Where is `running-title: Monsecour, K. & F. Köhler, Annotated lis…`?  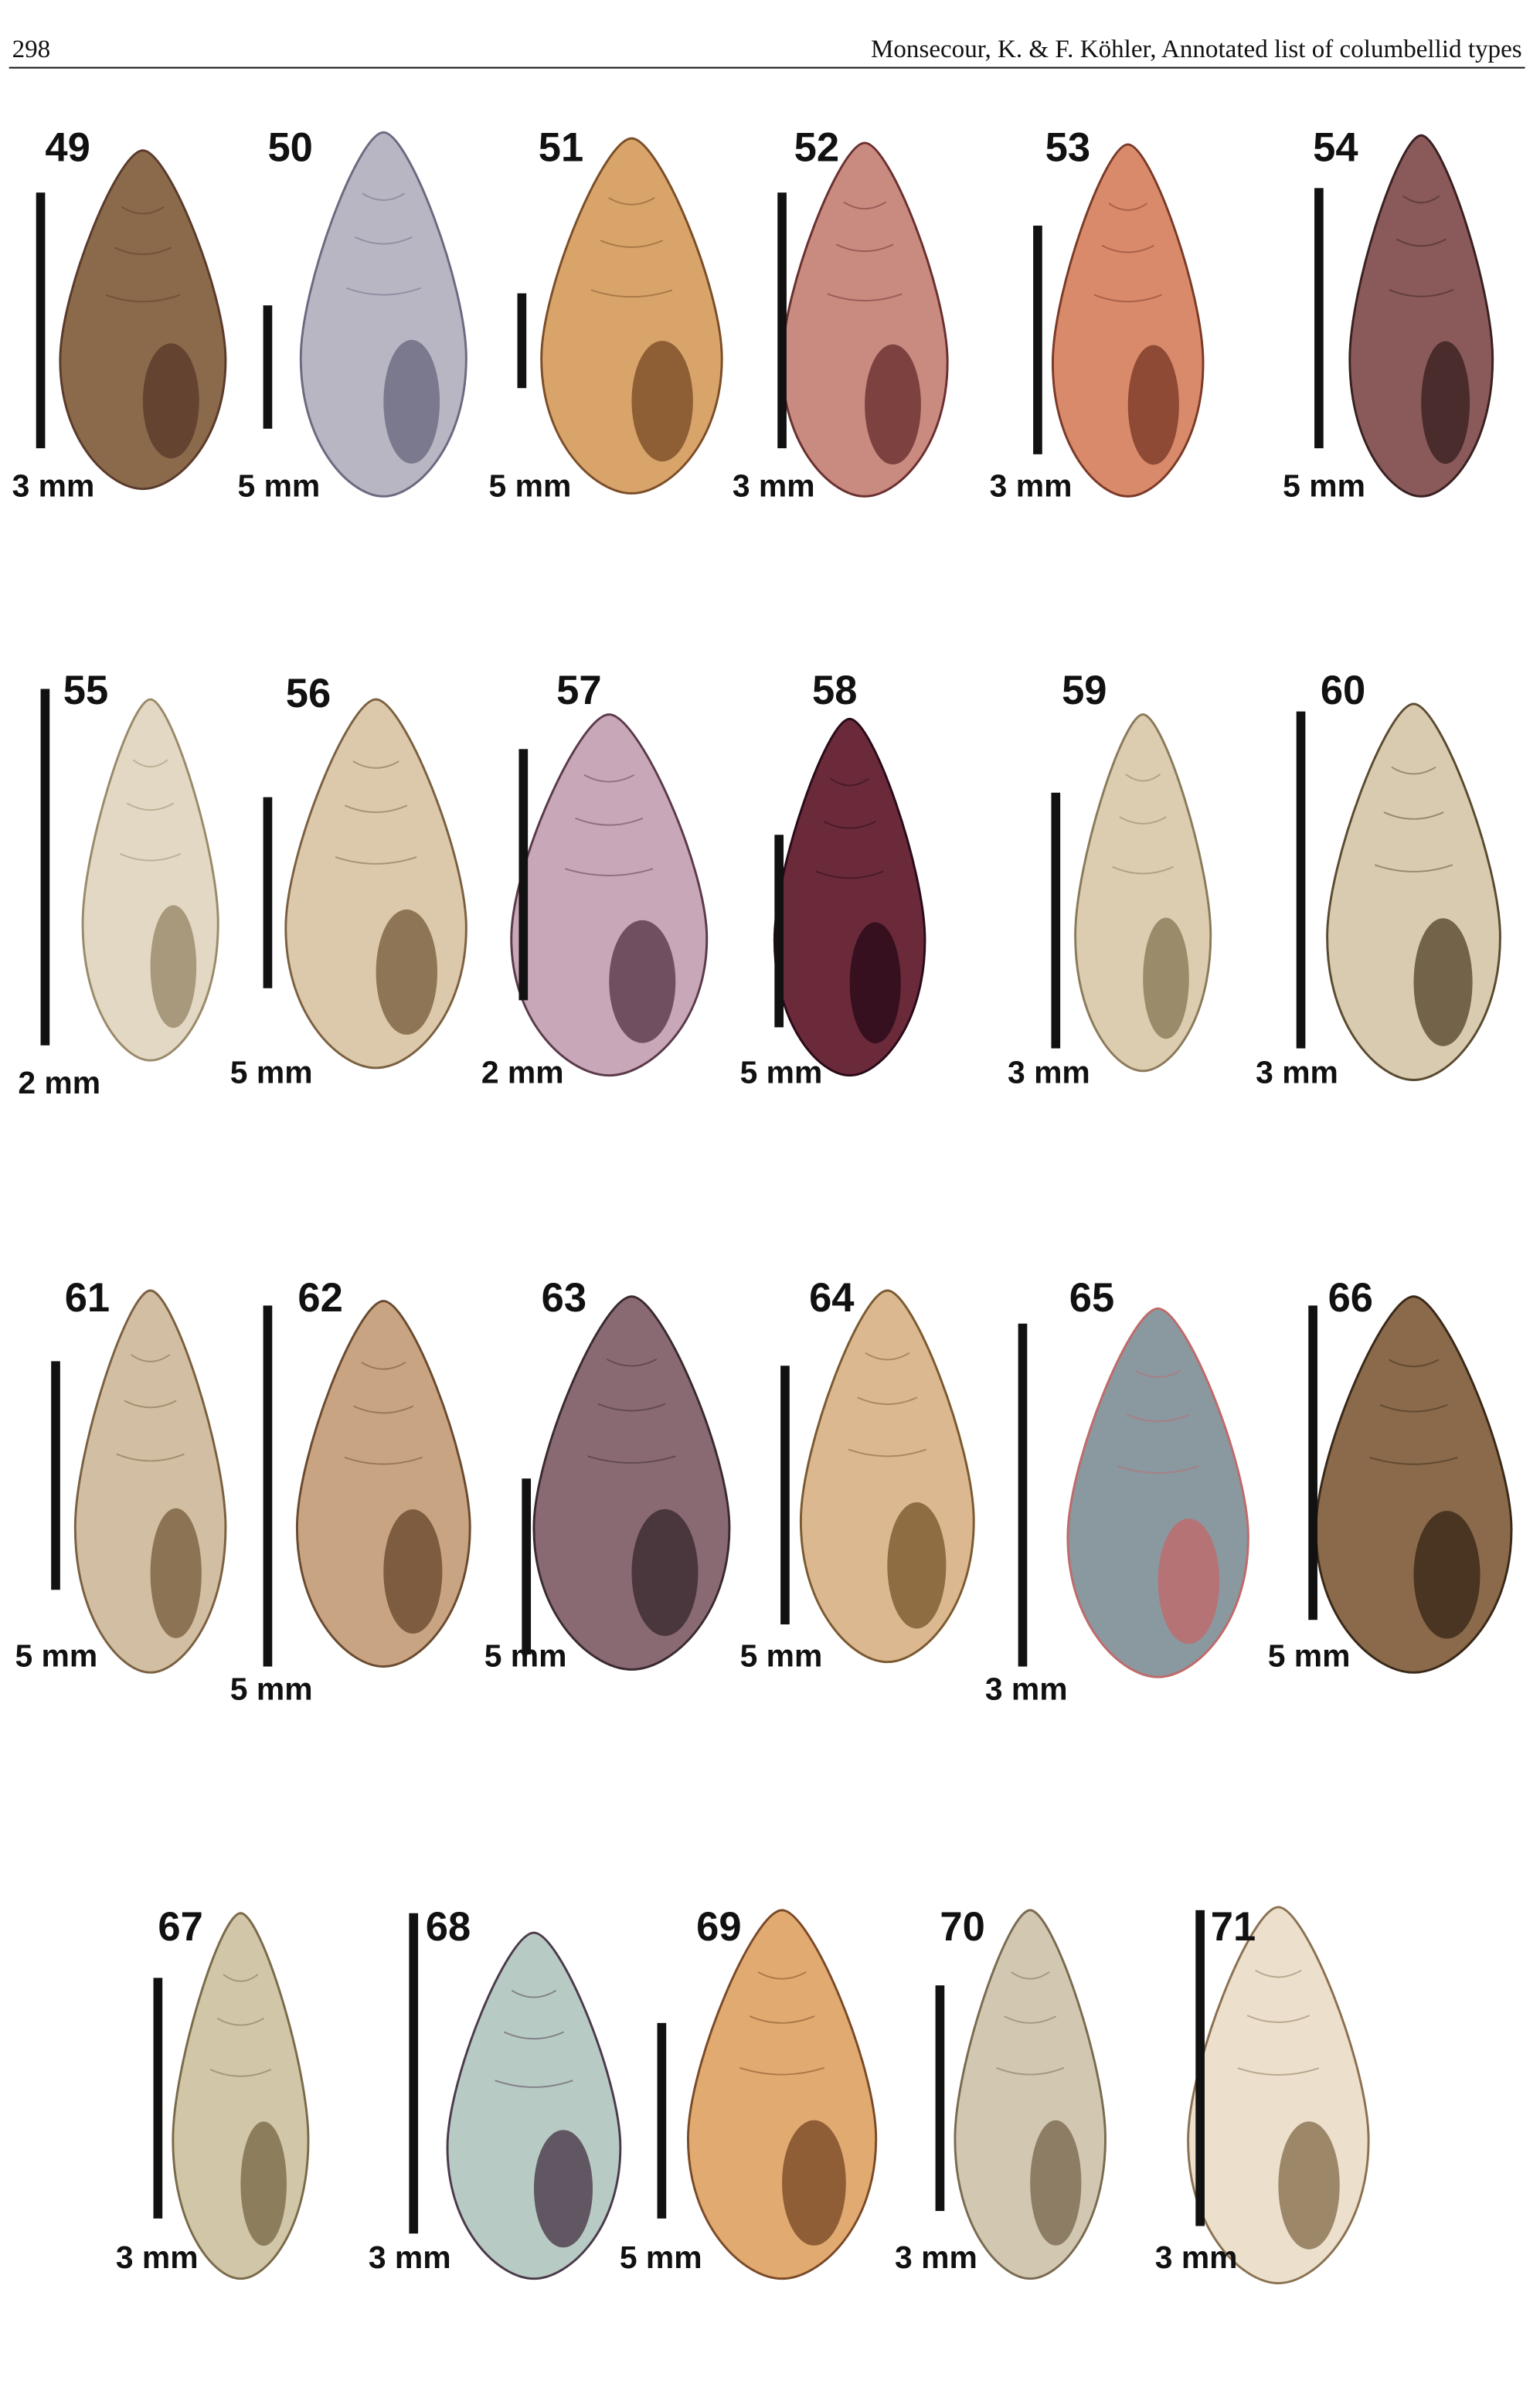
running-title: Monsecour, K. & F. Köhler, Annotated lis… is located at coordinates (1196, 49).